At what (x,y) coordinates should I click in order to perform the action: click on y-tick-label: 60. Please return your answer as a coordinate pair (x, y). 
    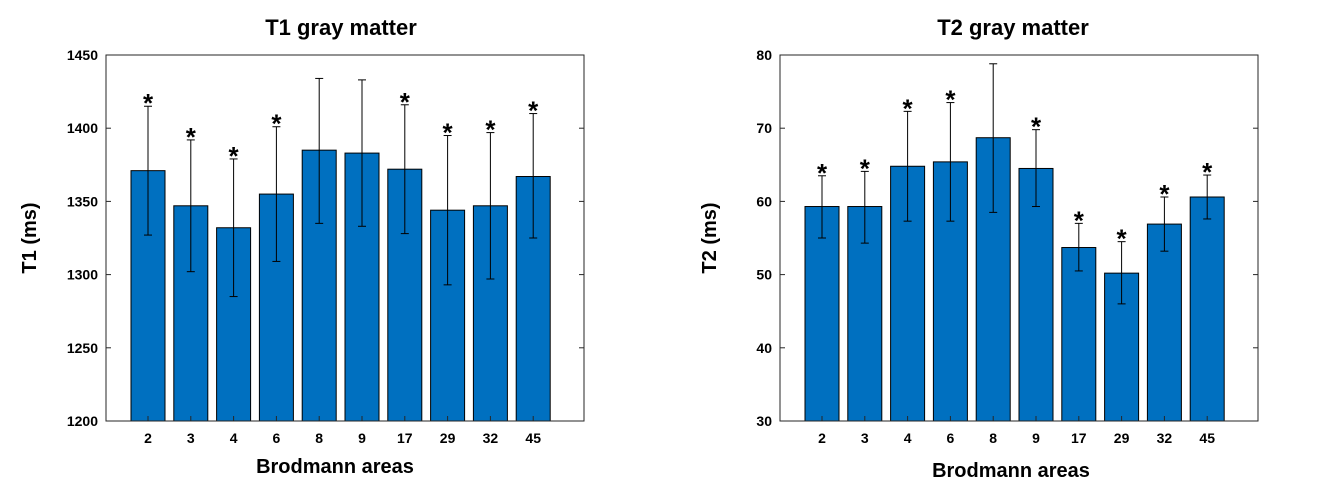
    Looking at the image, I should click on (764, 201).